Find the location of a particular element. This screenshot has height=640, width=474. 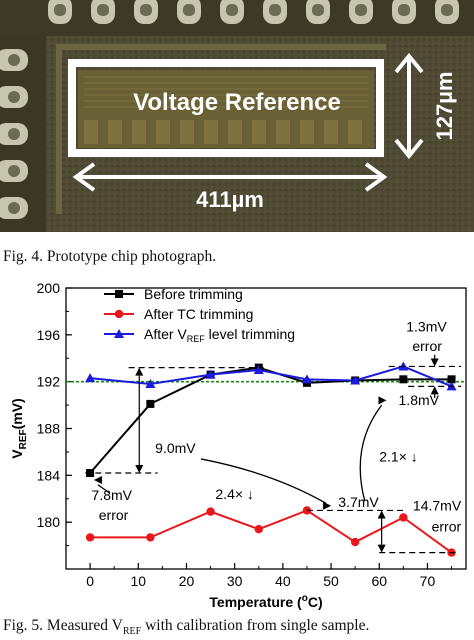

circuit-block is located at coordinates (226, 109).